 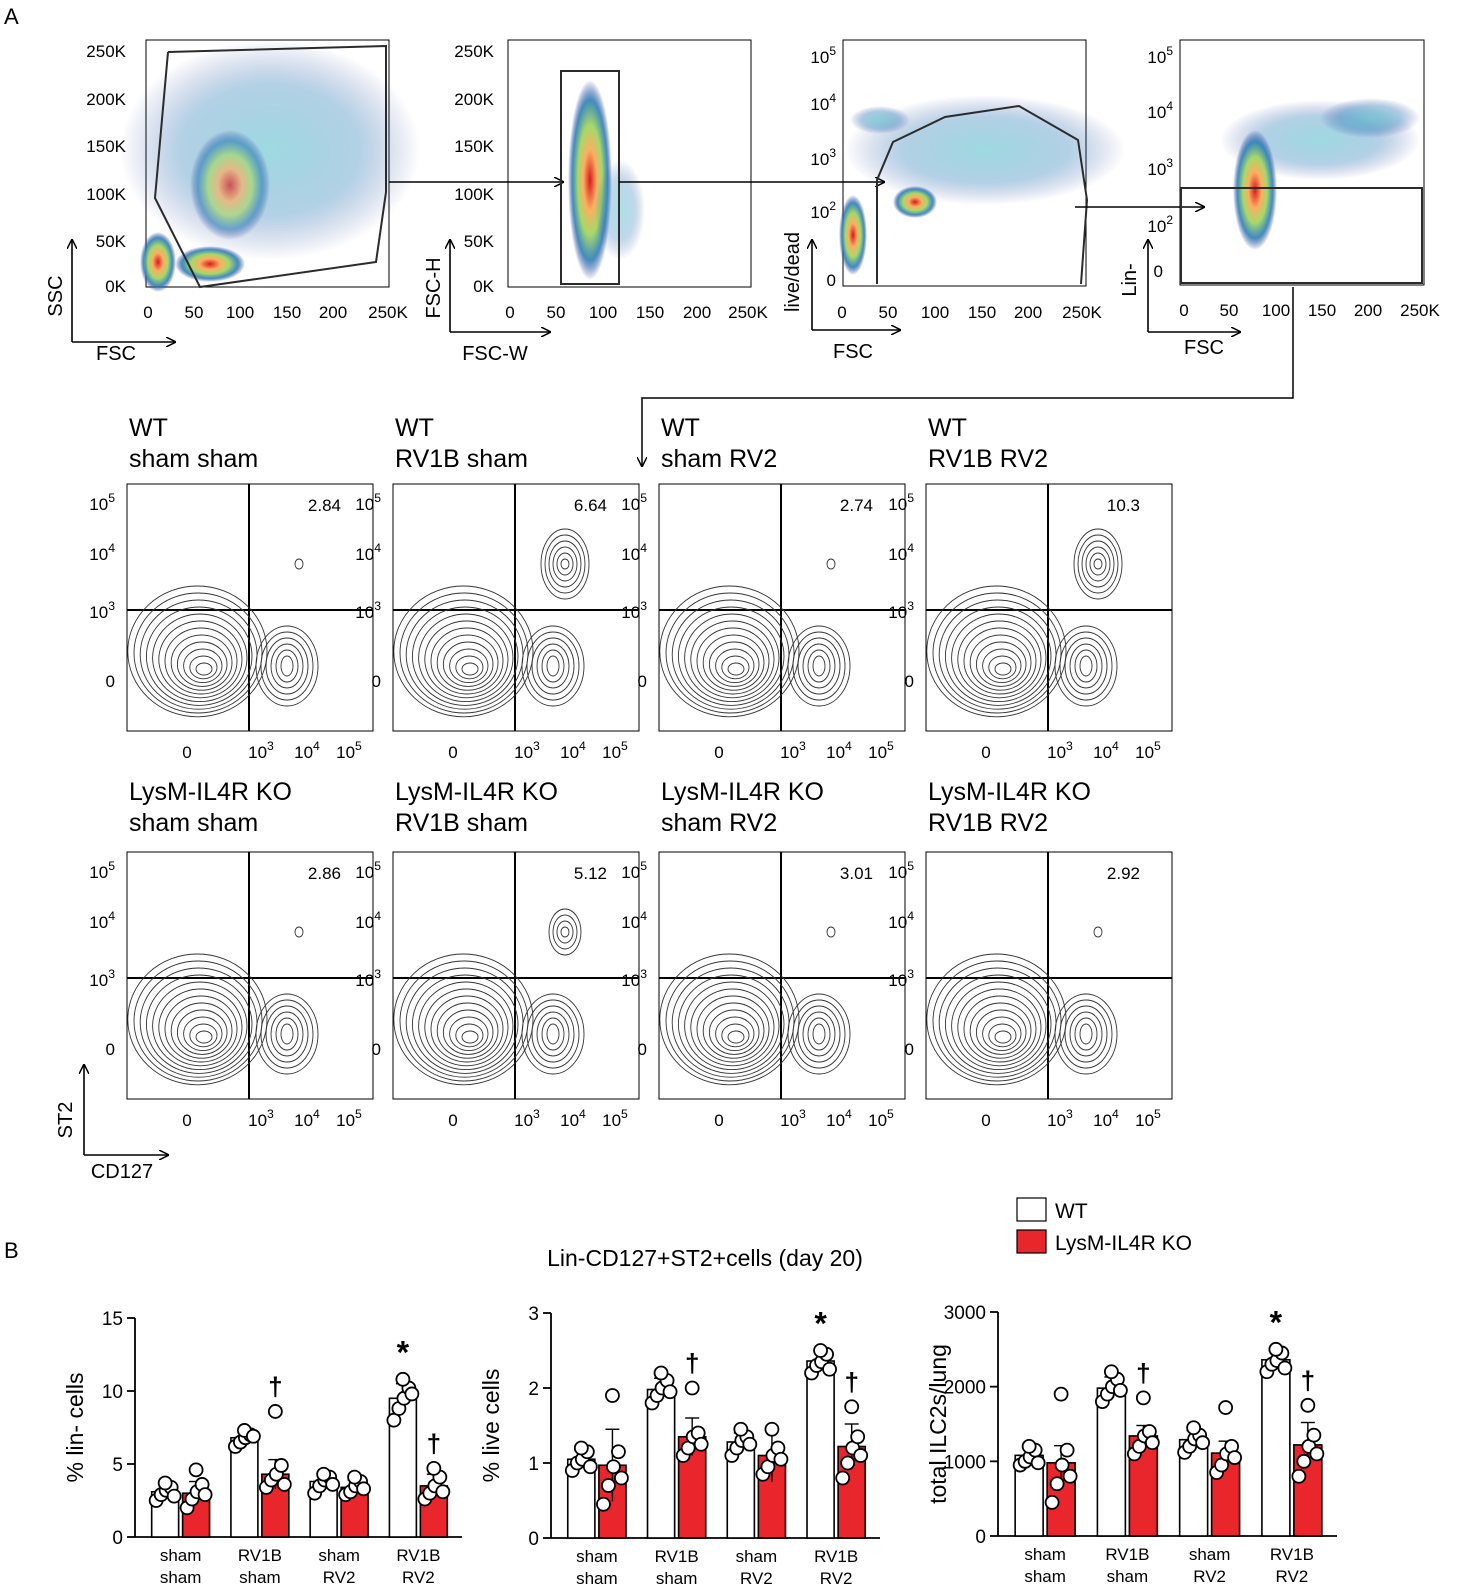 I want to click on legend-label-ko: LysM-IL4R KO, so click(x=1123, y=1243).